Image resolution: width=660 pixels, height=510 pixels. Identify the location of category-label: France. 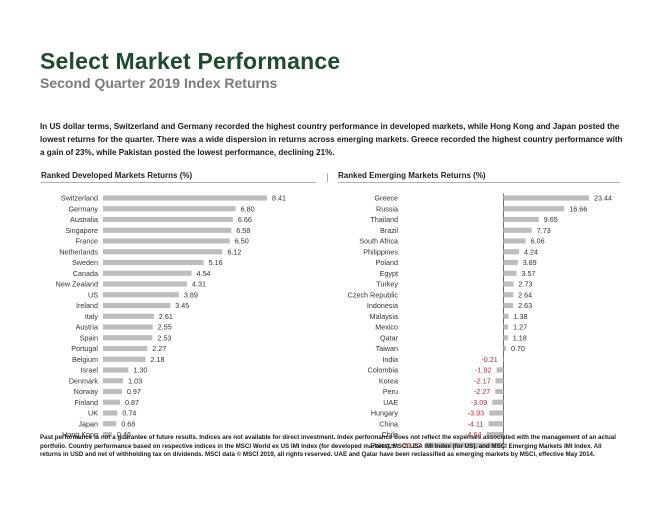
(87, 241).